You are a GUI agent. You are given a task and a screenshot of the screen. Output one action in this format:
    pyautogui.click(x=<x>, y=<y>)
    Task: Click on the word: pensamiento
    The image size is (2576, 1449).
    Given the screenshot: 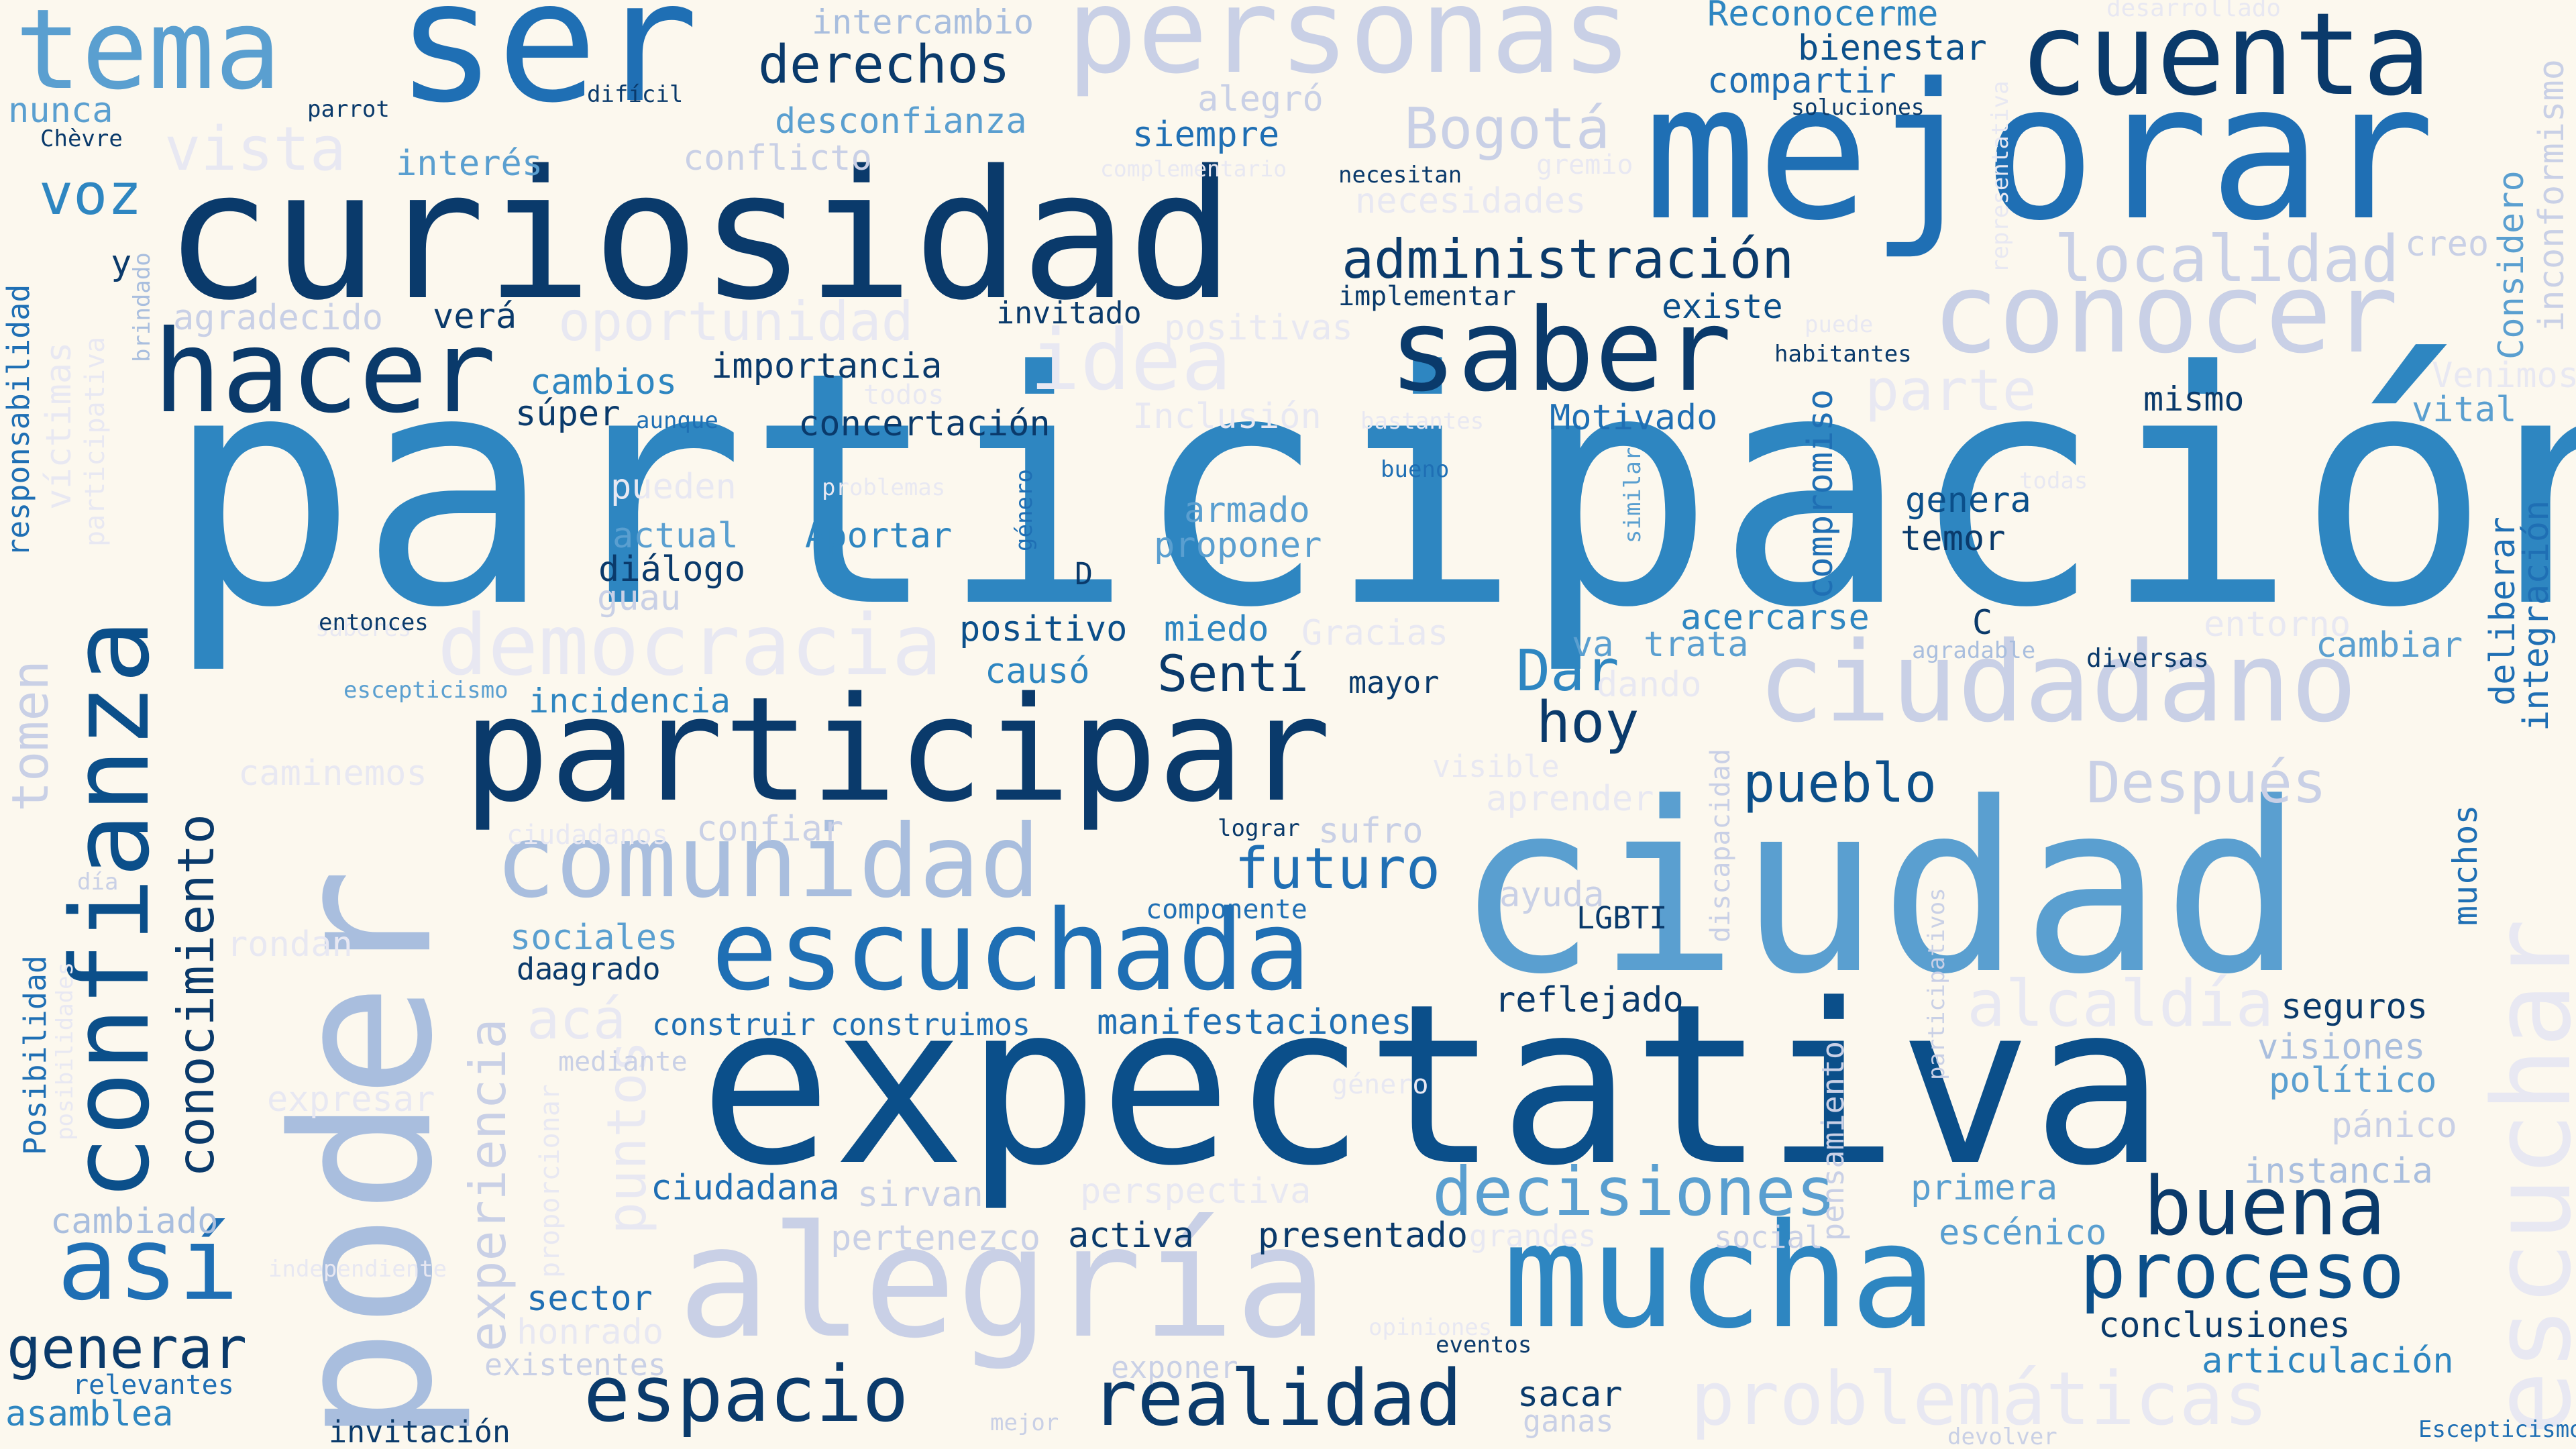 What is the action you would take?
    pyautogui.click(x=1833, y=1140)
    